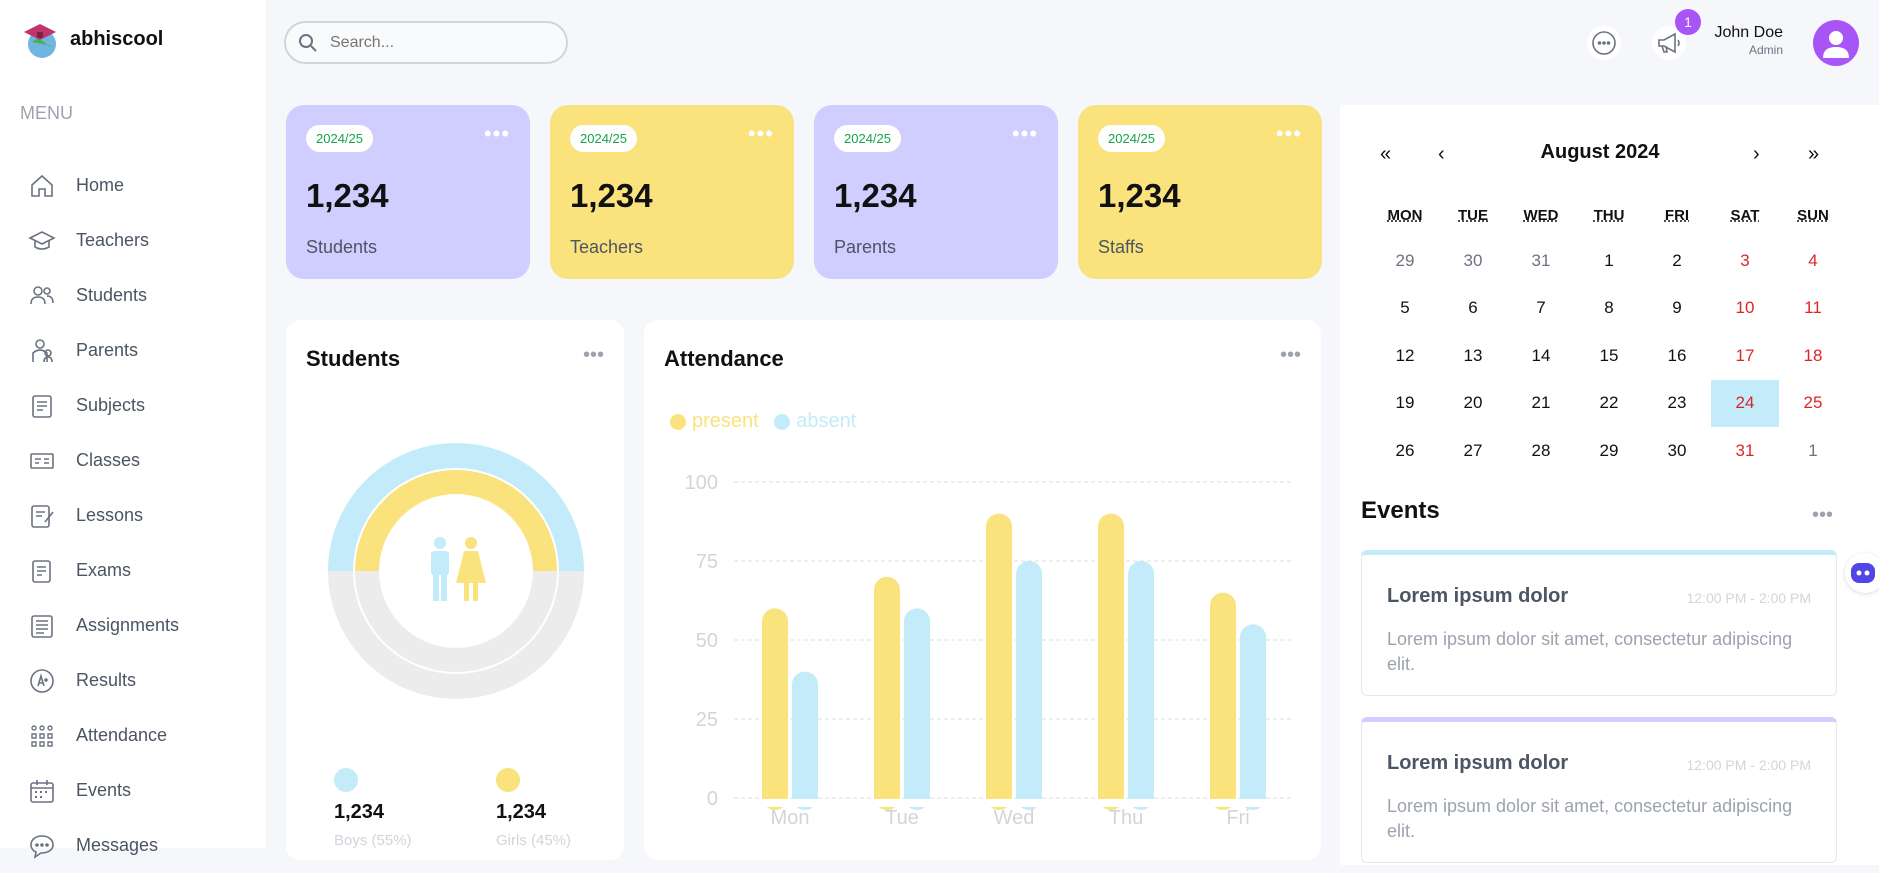  Describe the element at coordinates (103, 350) in the screenshot. I see `sidebar-item-parents: Parents` at that location.